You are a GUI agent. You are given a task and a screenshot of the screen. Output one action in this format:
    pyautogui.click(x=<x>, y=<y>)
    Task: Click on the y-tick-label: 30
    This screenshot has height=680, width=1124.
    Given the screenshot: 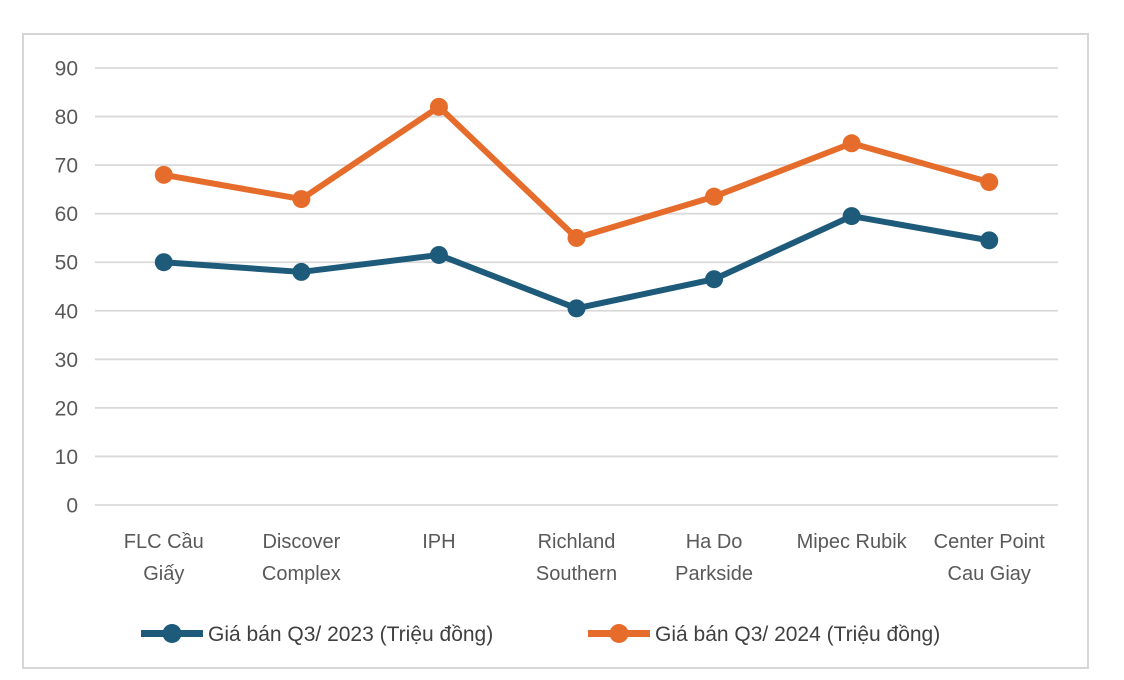 What is the action you would take?
    pyautogui.click(x=66, y=360)
    